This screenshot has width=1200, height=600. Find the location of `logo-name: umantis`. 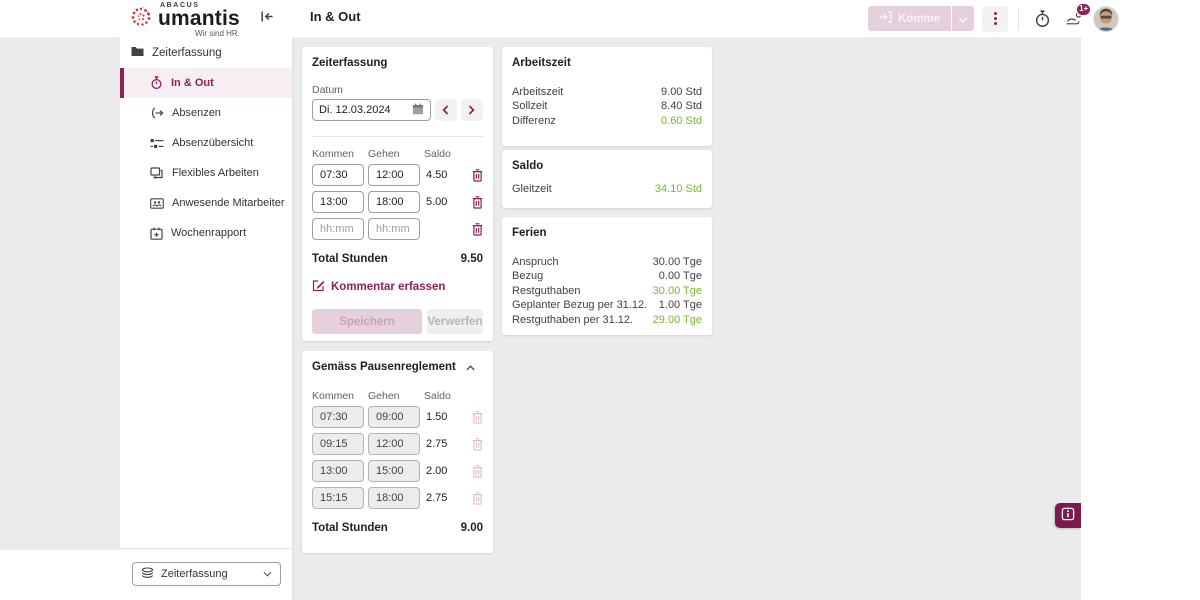

logo-name: umantis is located at coordinates (199, 18).